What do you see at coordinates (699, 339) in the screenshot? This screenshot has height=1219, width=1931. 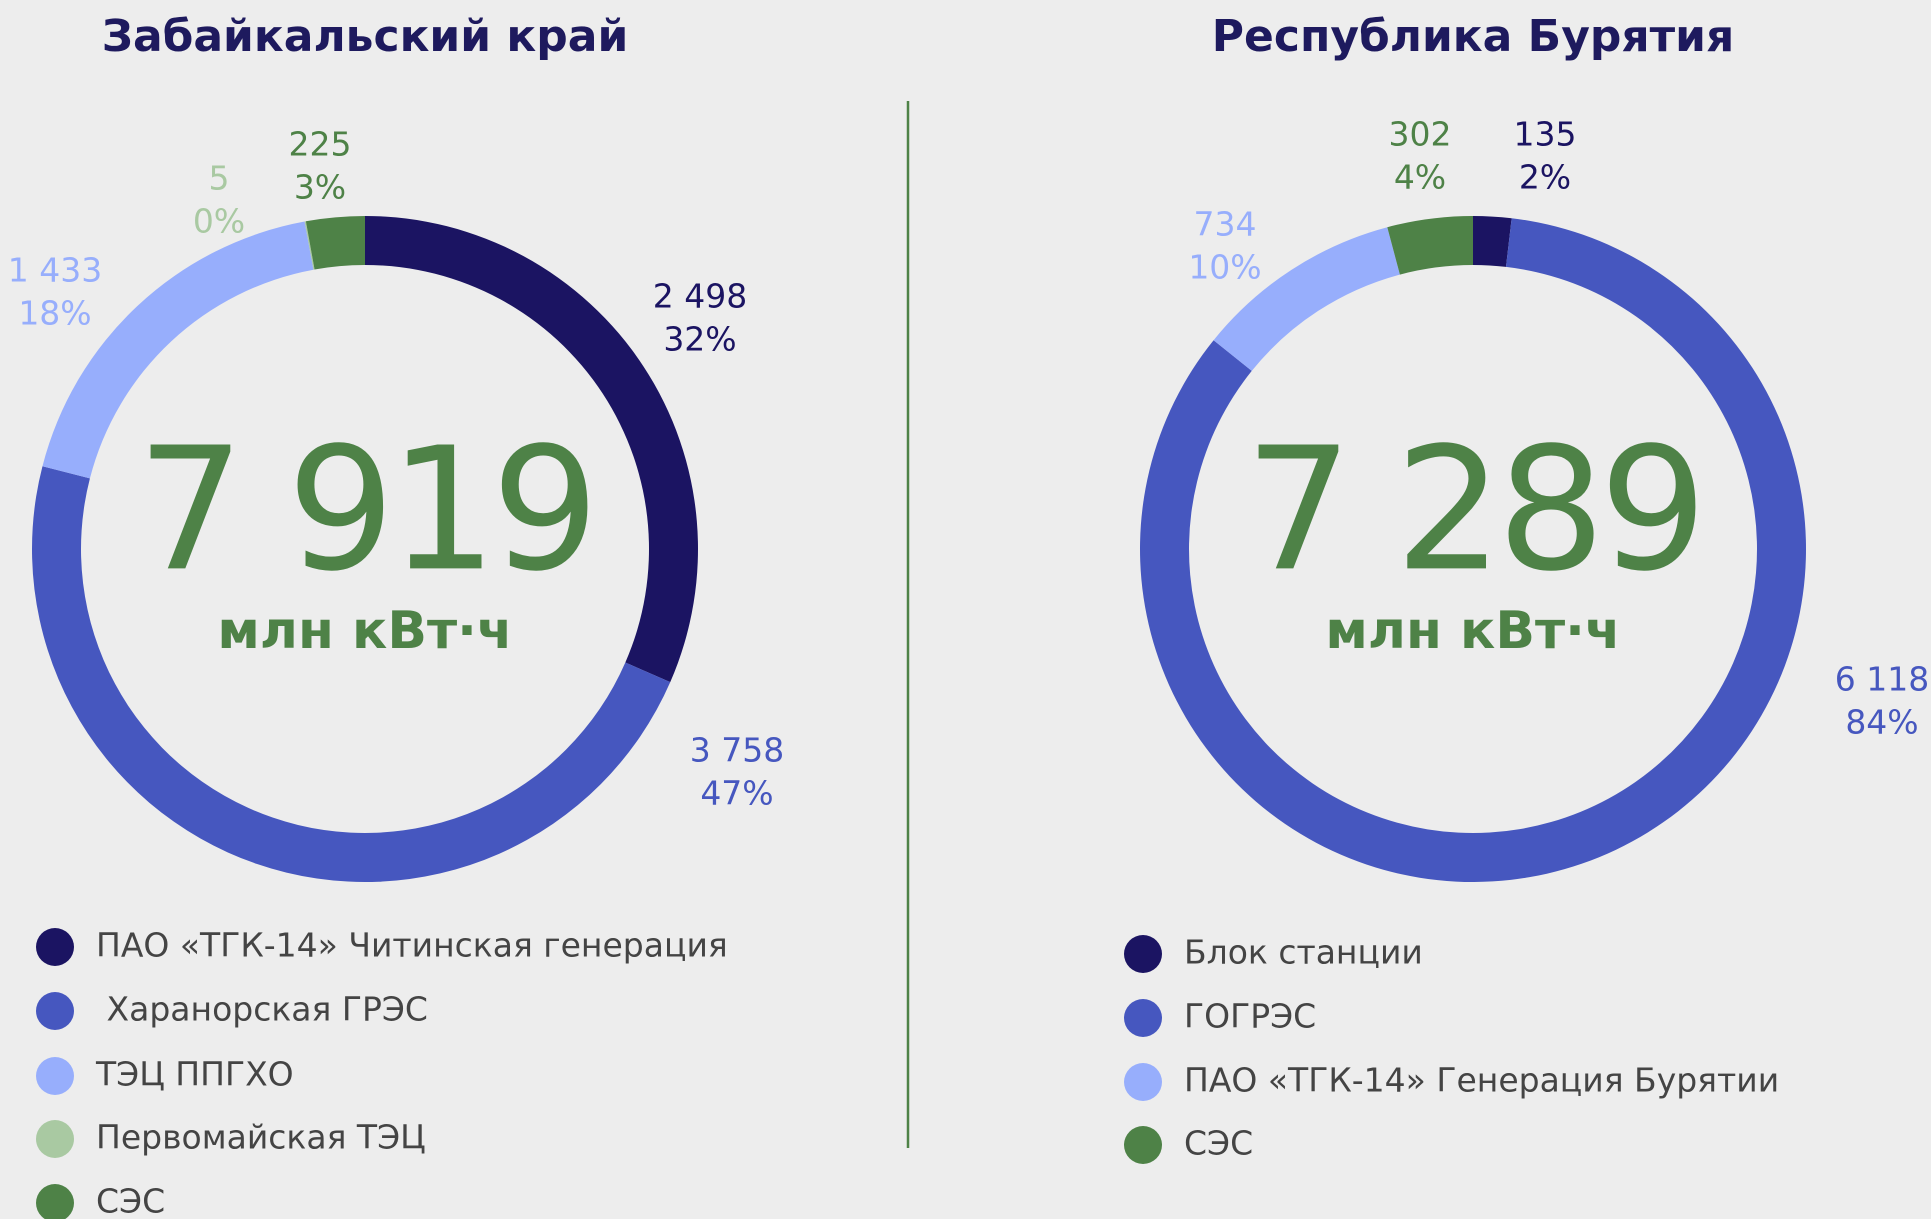 I see `percent-label: 32%` at bounding box center [699, 339].